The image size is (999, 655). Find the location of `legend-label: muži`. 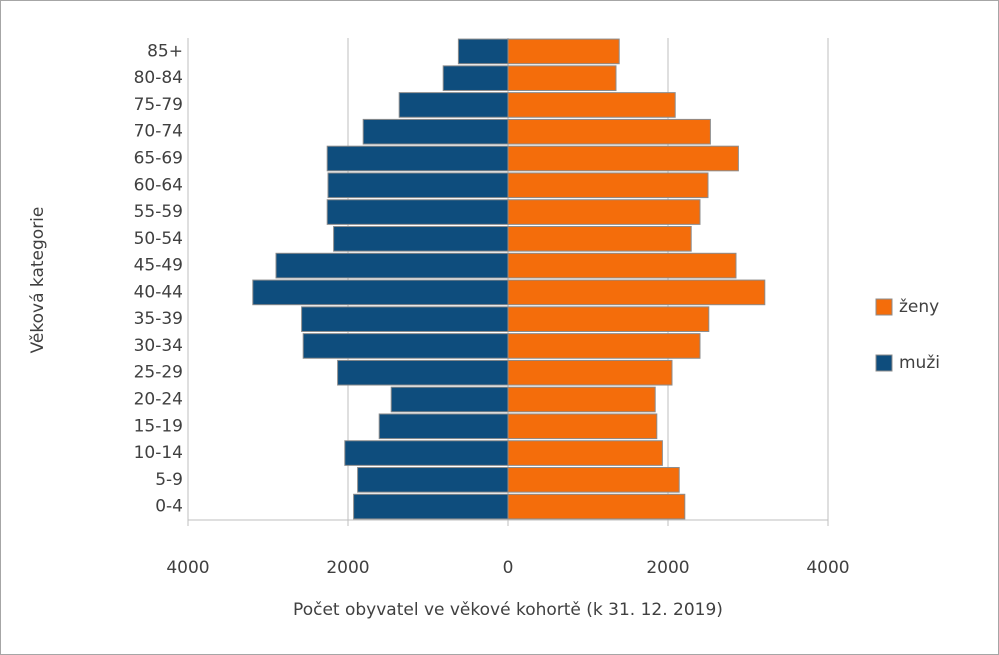

legend-label: muži is located at coordinates (919, 363).